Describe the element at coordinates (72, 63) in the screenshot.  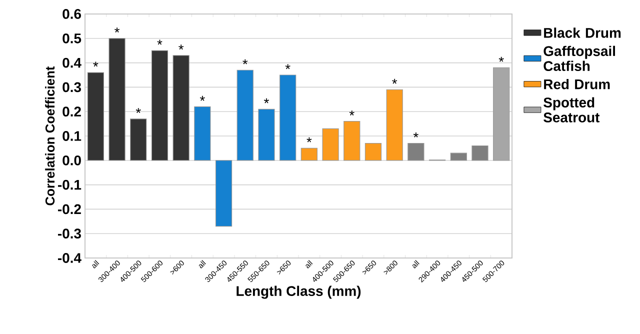
I see `y-tick-label: 0.4` at that location.